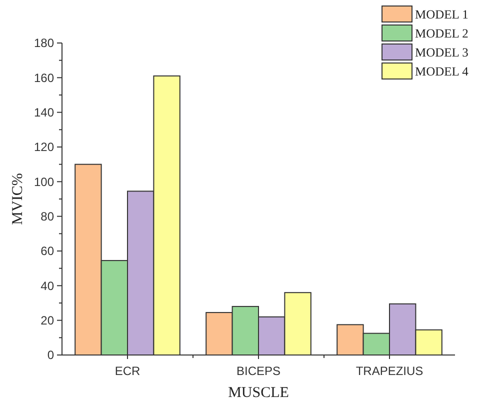 This screenshot has height=405, width=477. What do you see at coordinates (44, 113) in the screenshot?
I see `y-tick-label: 140` at bounding box center [44, 113].